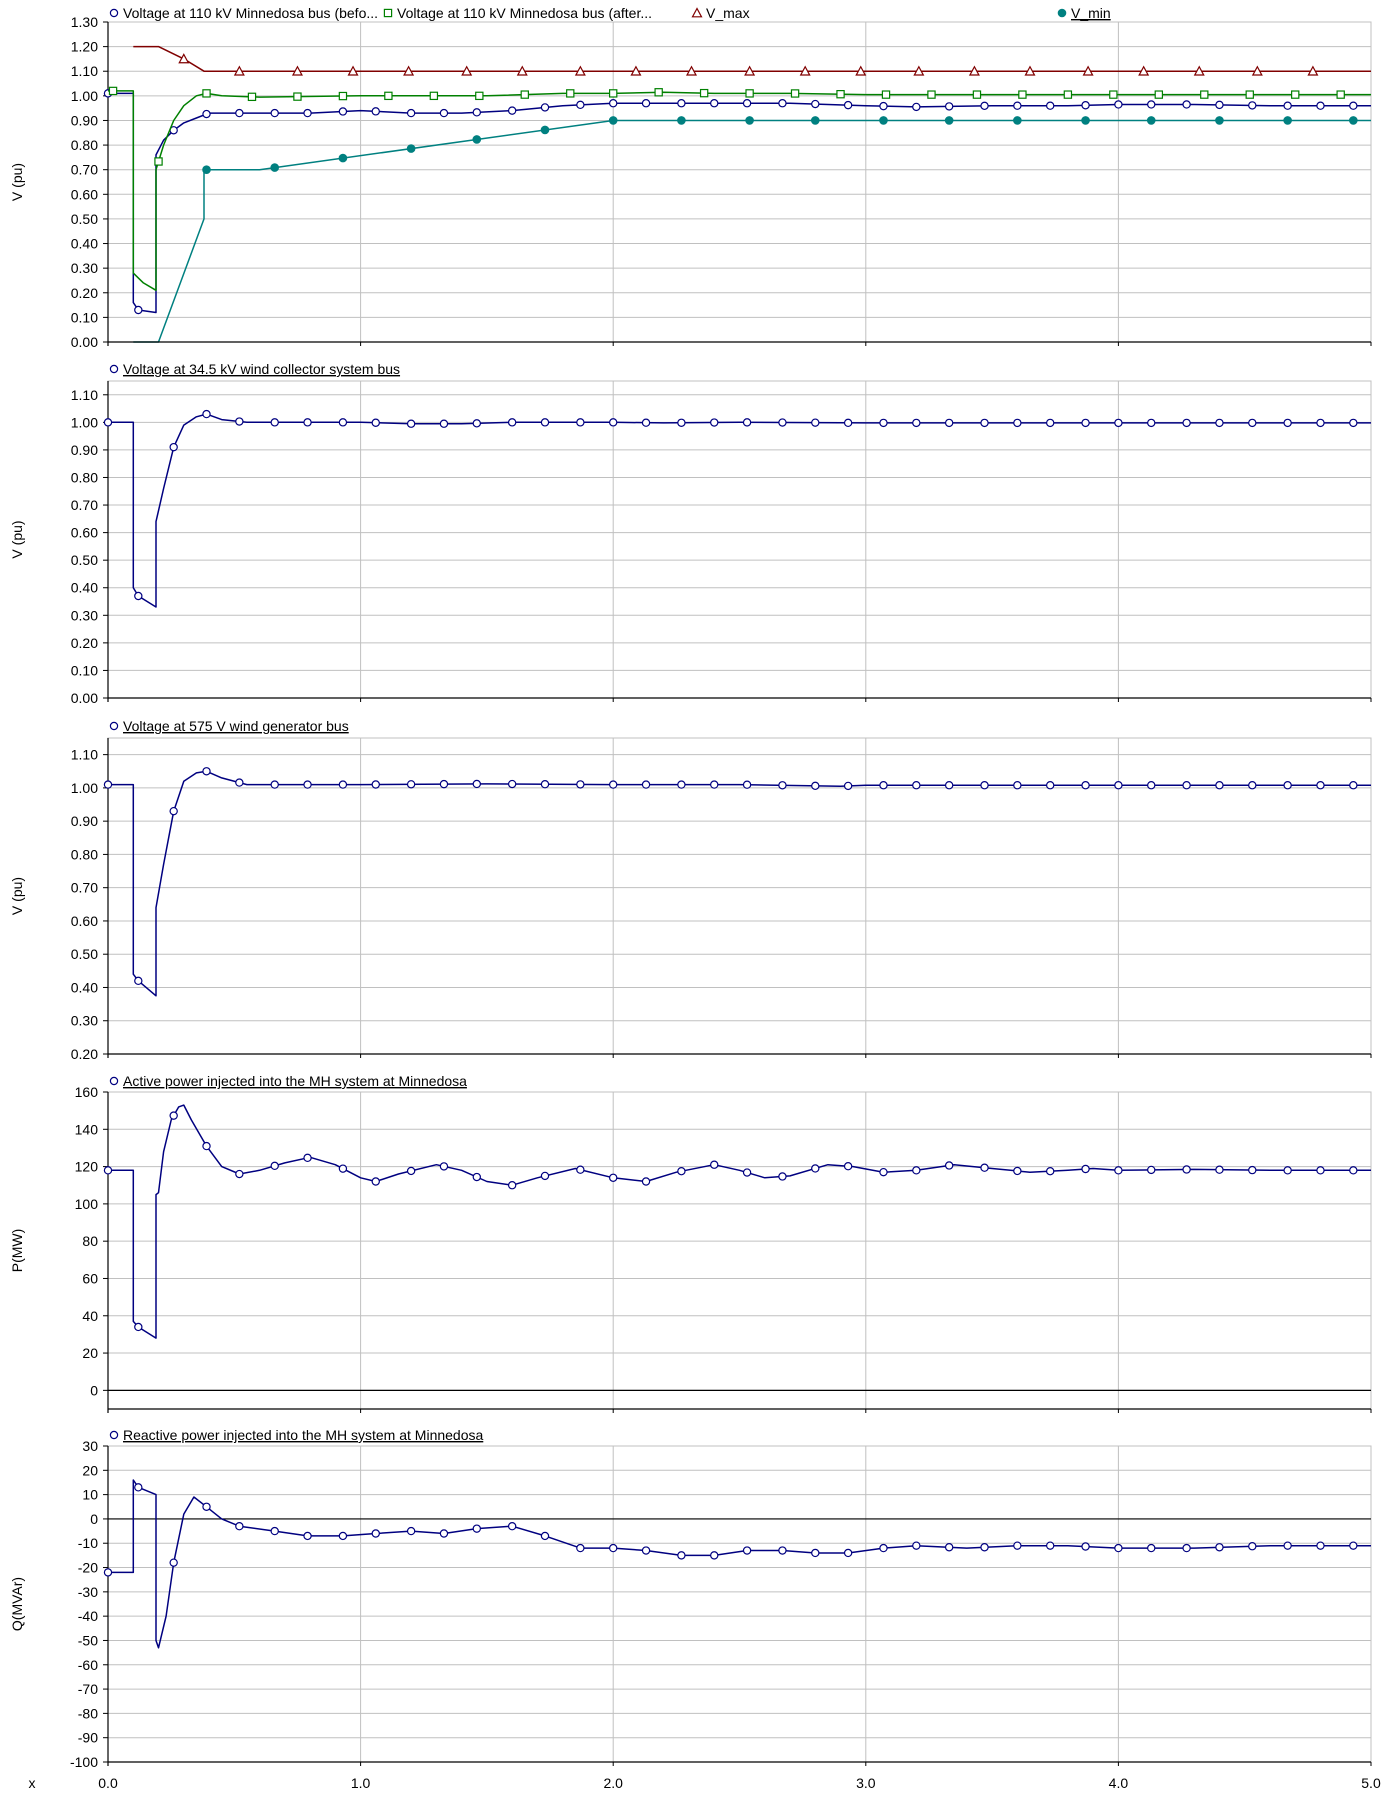  Describe the element at coordinates (88, 1616) in the screenshot. I see `y-tick-label: -40` at that location.